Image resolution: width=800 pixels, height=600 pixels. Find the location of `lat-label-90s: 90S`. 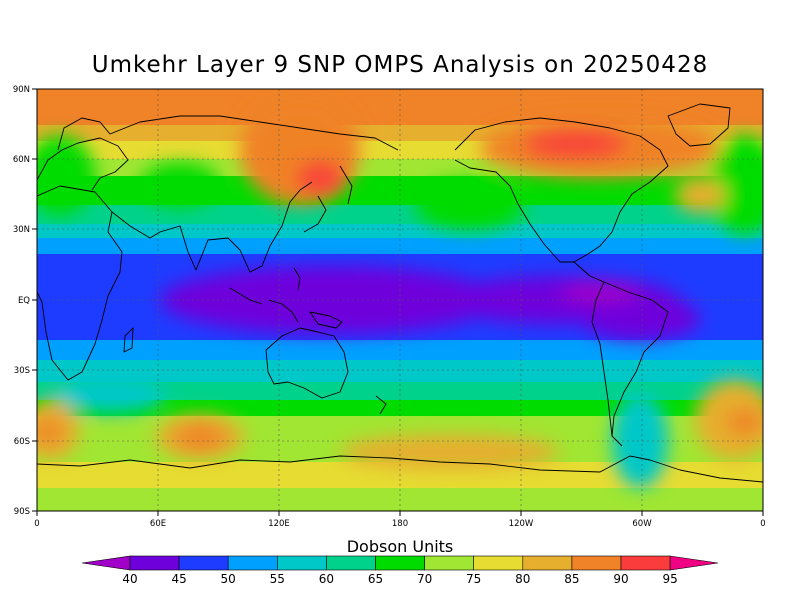

lat-label-90s: 90S is located at coordinates (22, 512).